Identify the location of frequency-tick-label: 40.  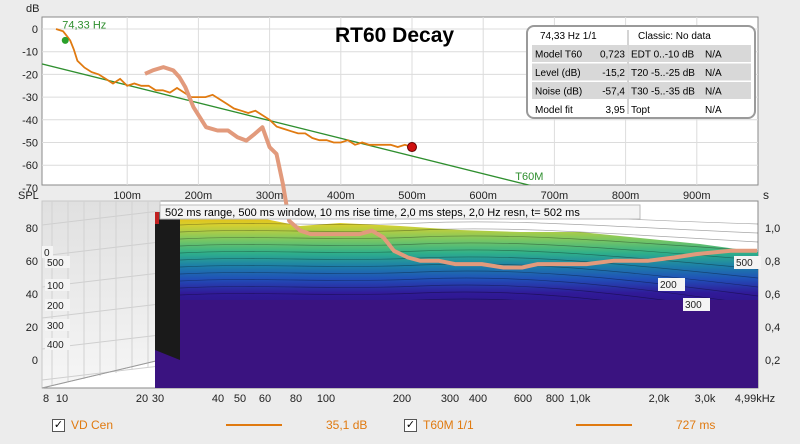
(218, 399).